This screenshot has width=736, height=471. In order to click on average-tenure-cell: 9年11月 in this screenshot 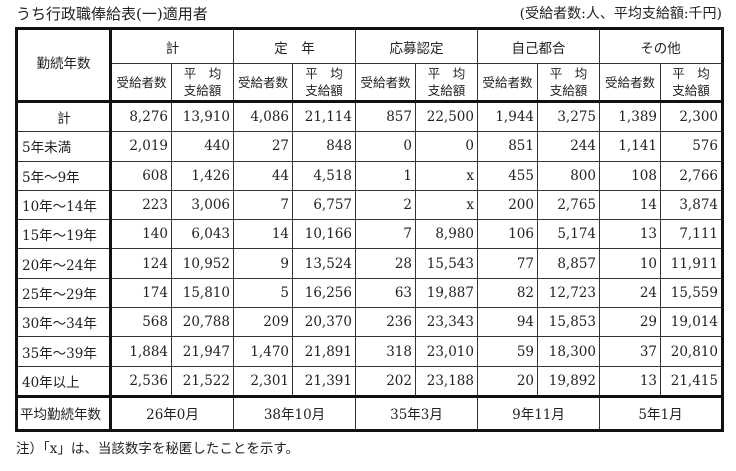, I will do `click(538, 412)`.